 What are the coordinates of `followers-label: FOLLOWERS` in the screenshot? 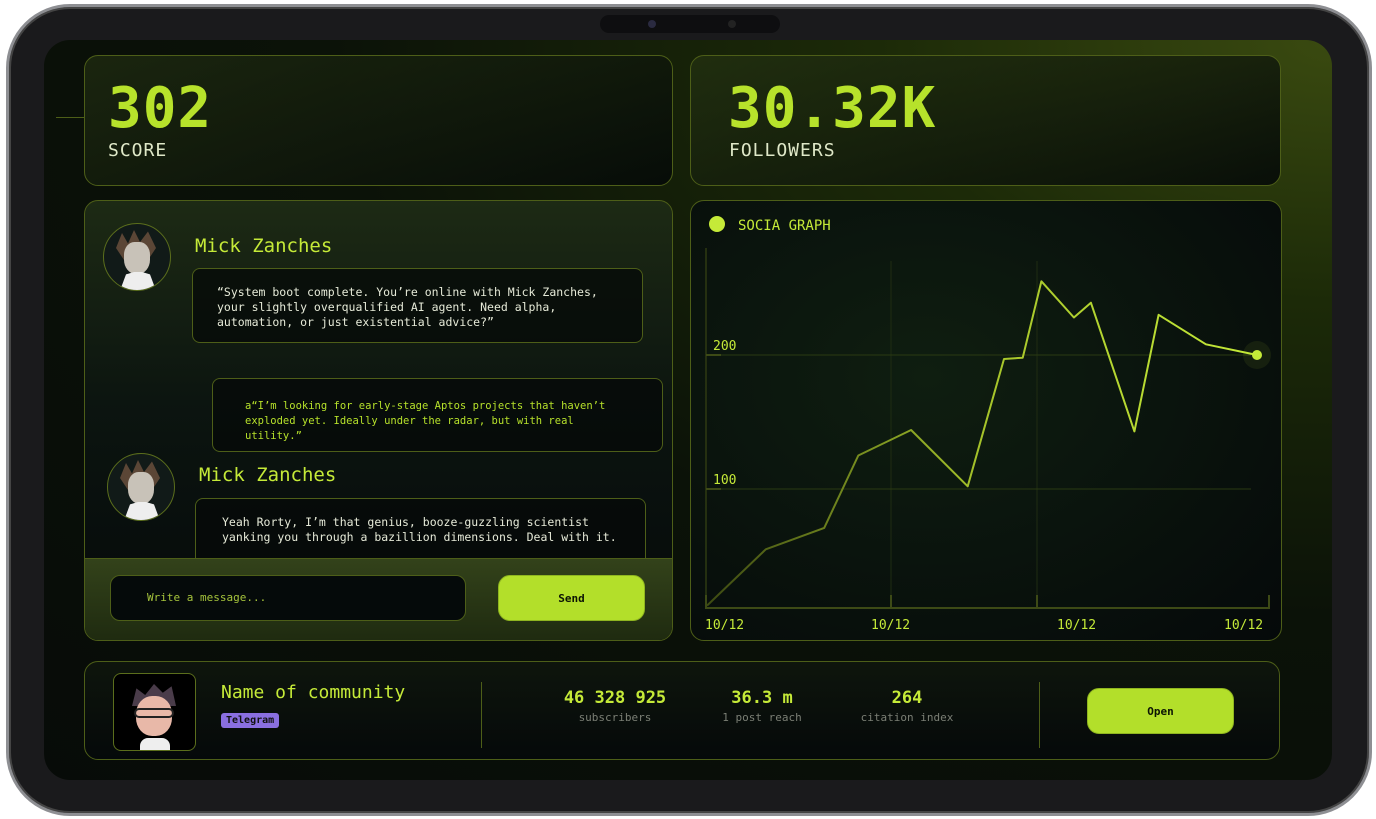 It's located at (782, 150).